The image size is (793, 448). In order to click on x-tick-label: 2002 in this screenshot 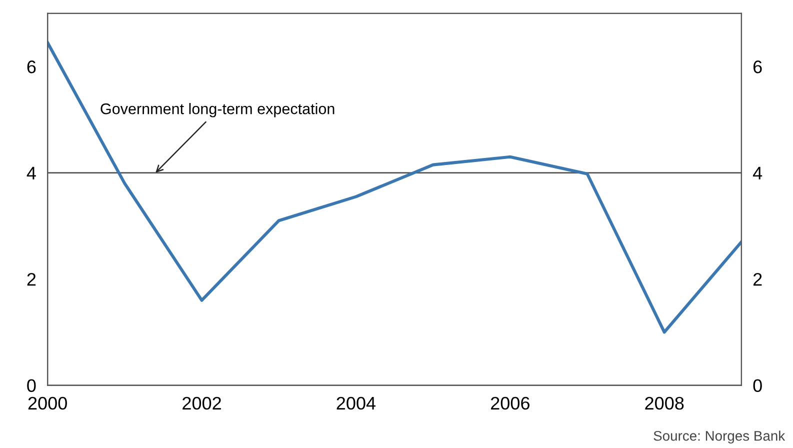, I will do `click(201, 403)`.